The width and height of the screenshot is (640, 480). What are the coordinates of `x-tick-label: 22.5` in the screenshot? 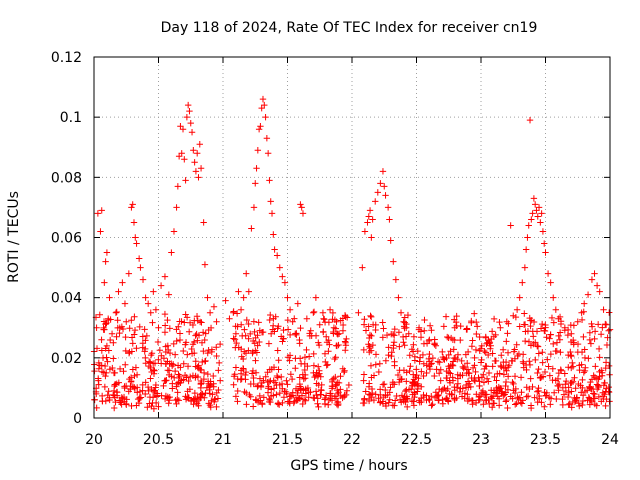 It's located at (416, 440).